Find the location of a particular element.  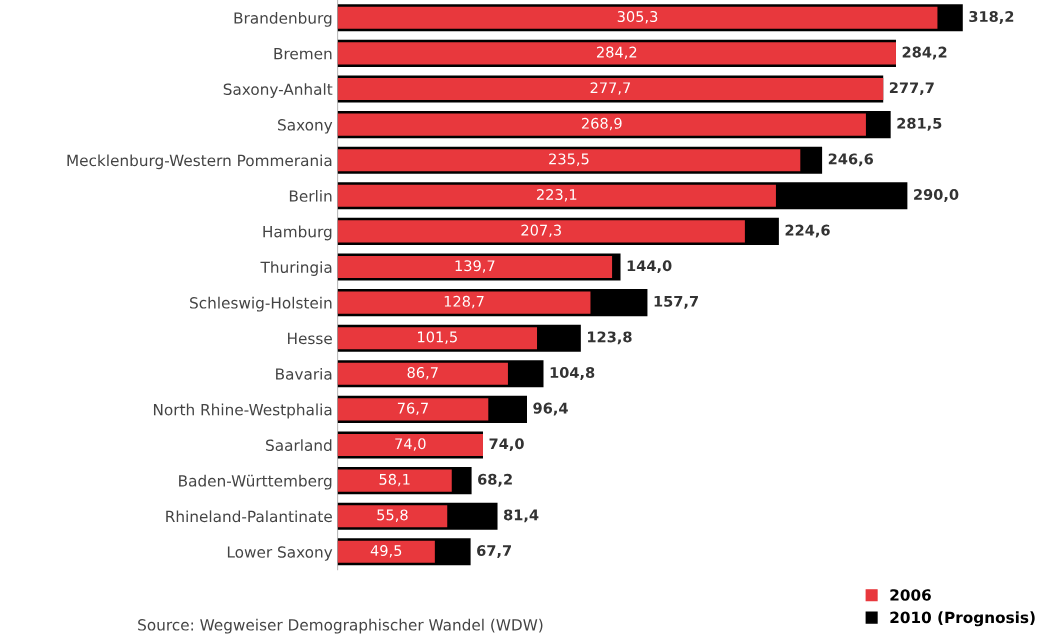

y-tick-label: Thuringia is located at coordinates (296, 268).